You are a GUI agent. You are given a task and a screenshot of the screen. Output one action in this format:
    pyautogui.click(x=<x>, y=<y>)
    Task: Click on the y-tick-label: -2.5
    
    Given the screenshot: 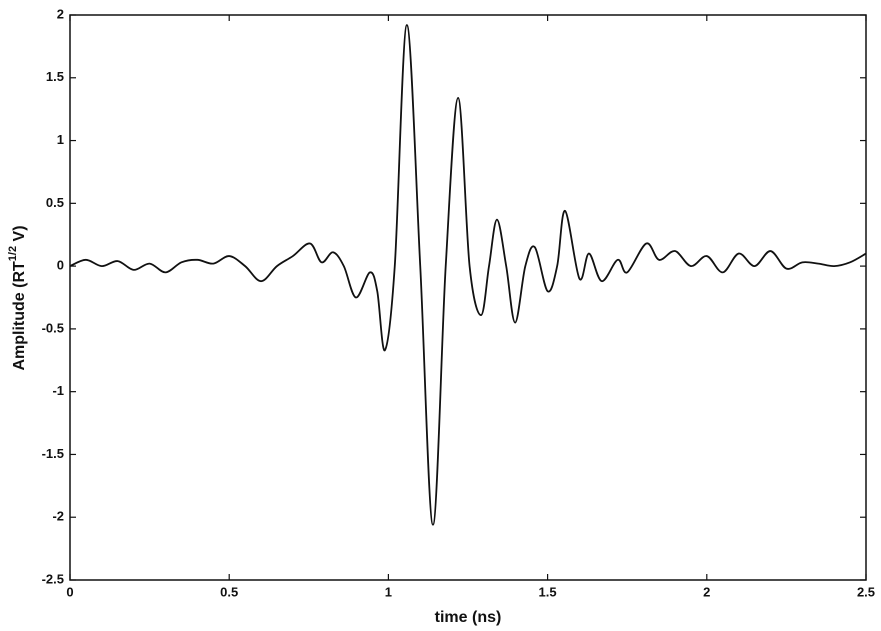 What is the action you would take?
    pyautogui.click(x=53, y=578)
    